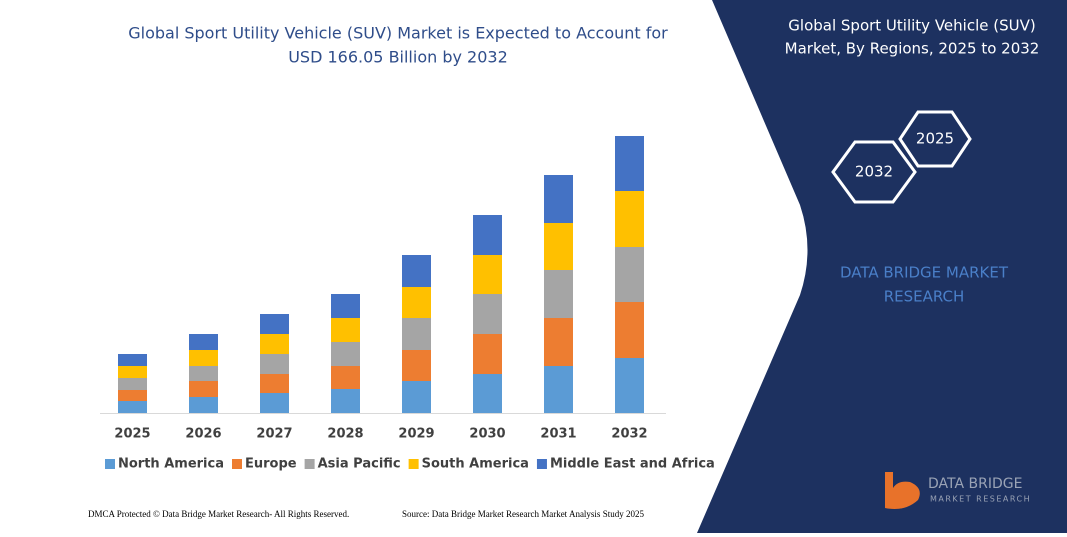 This screenshot has width=1067, height=537. I want to click on logo: DATA BRIDGE MARKET RESEARCH, so click(958, 490).